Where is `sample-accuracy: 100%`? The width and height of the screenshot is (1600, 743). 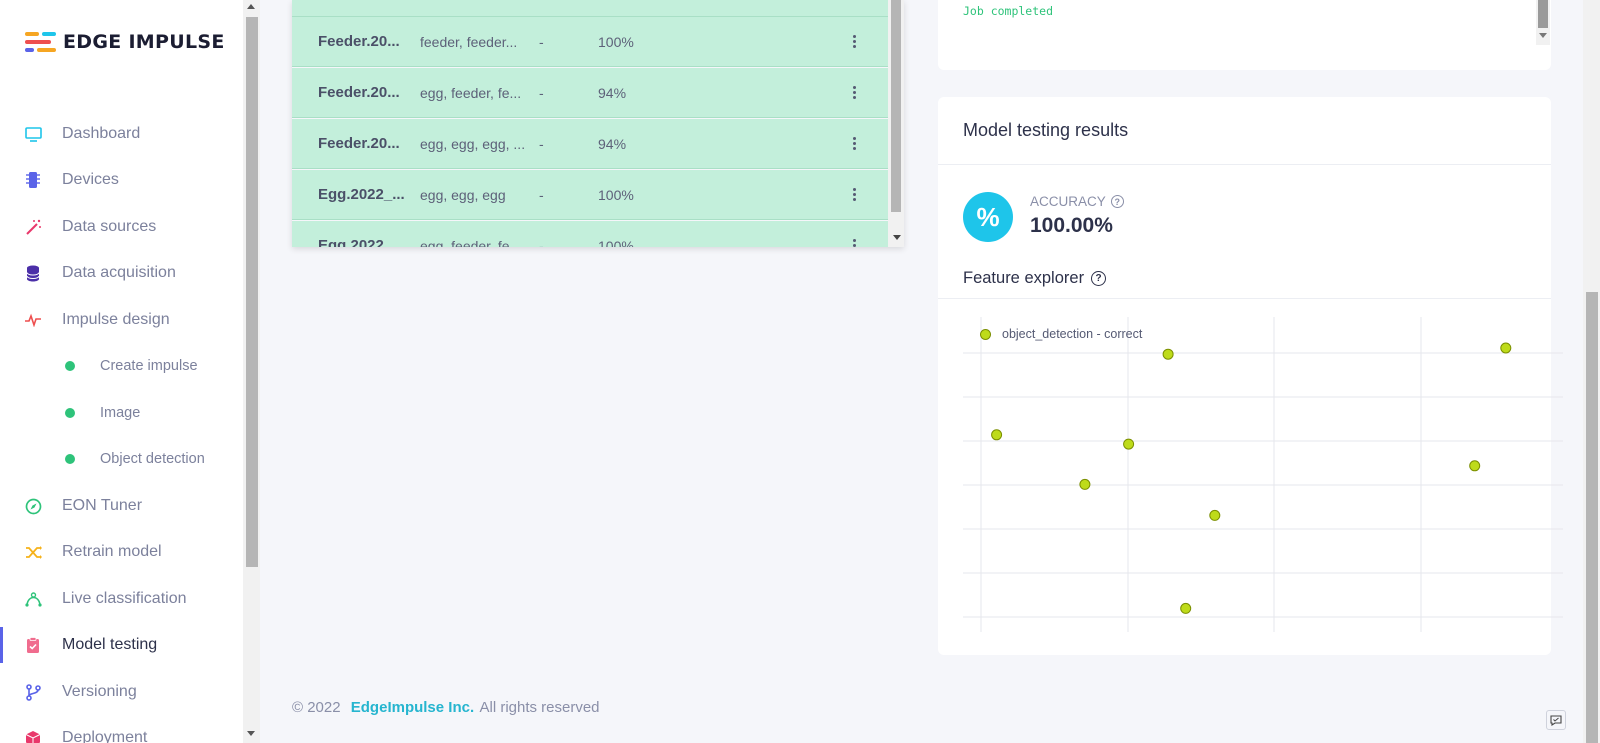
sample-accuracy: 100% is located at coordinates (616, 41).